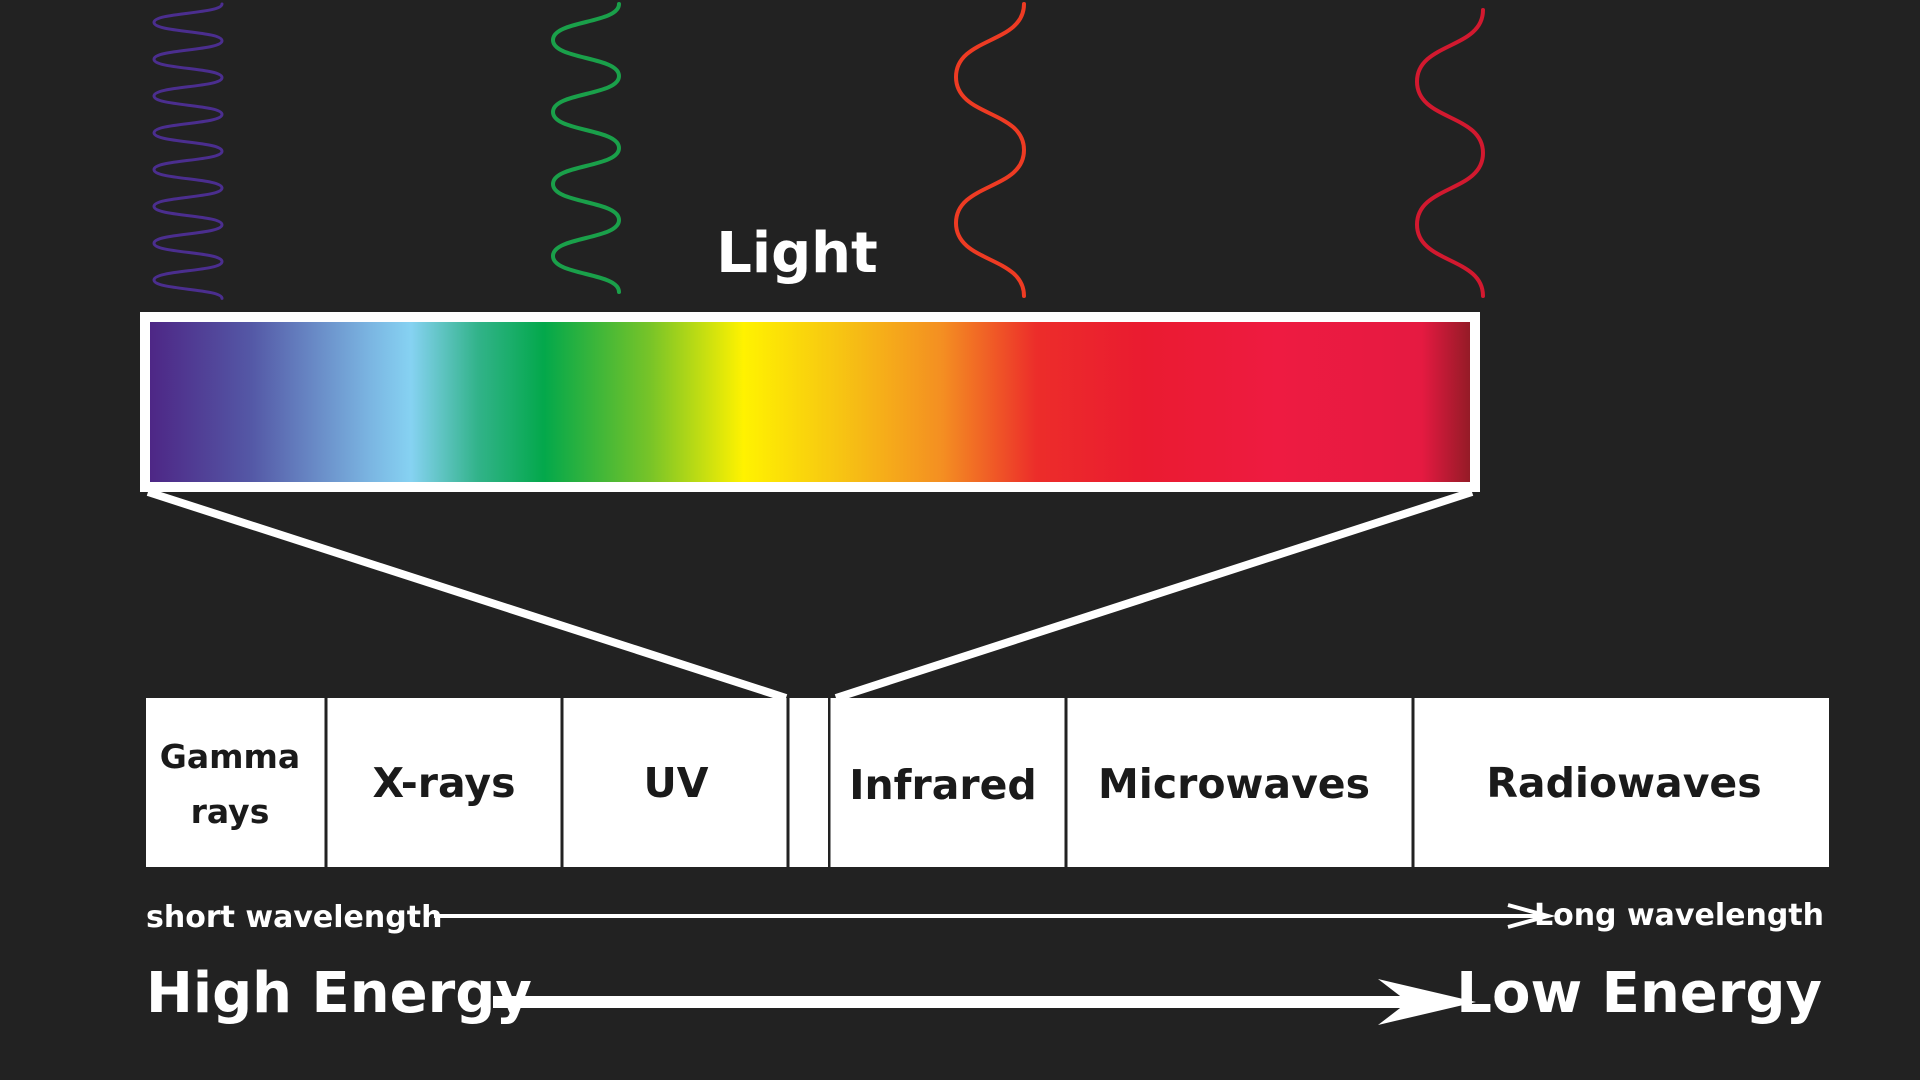  I want to click on zoom-connector, so click(810, 595).